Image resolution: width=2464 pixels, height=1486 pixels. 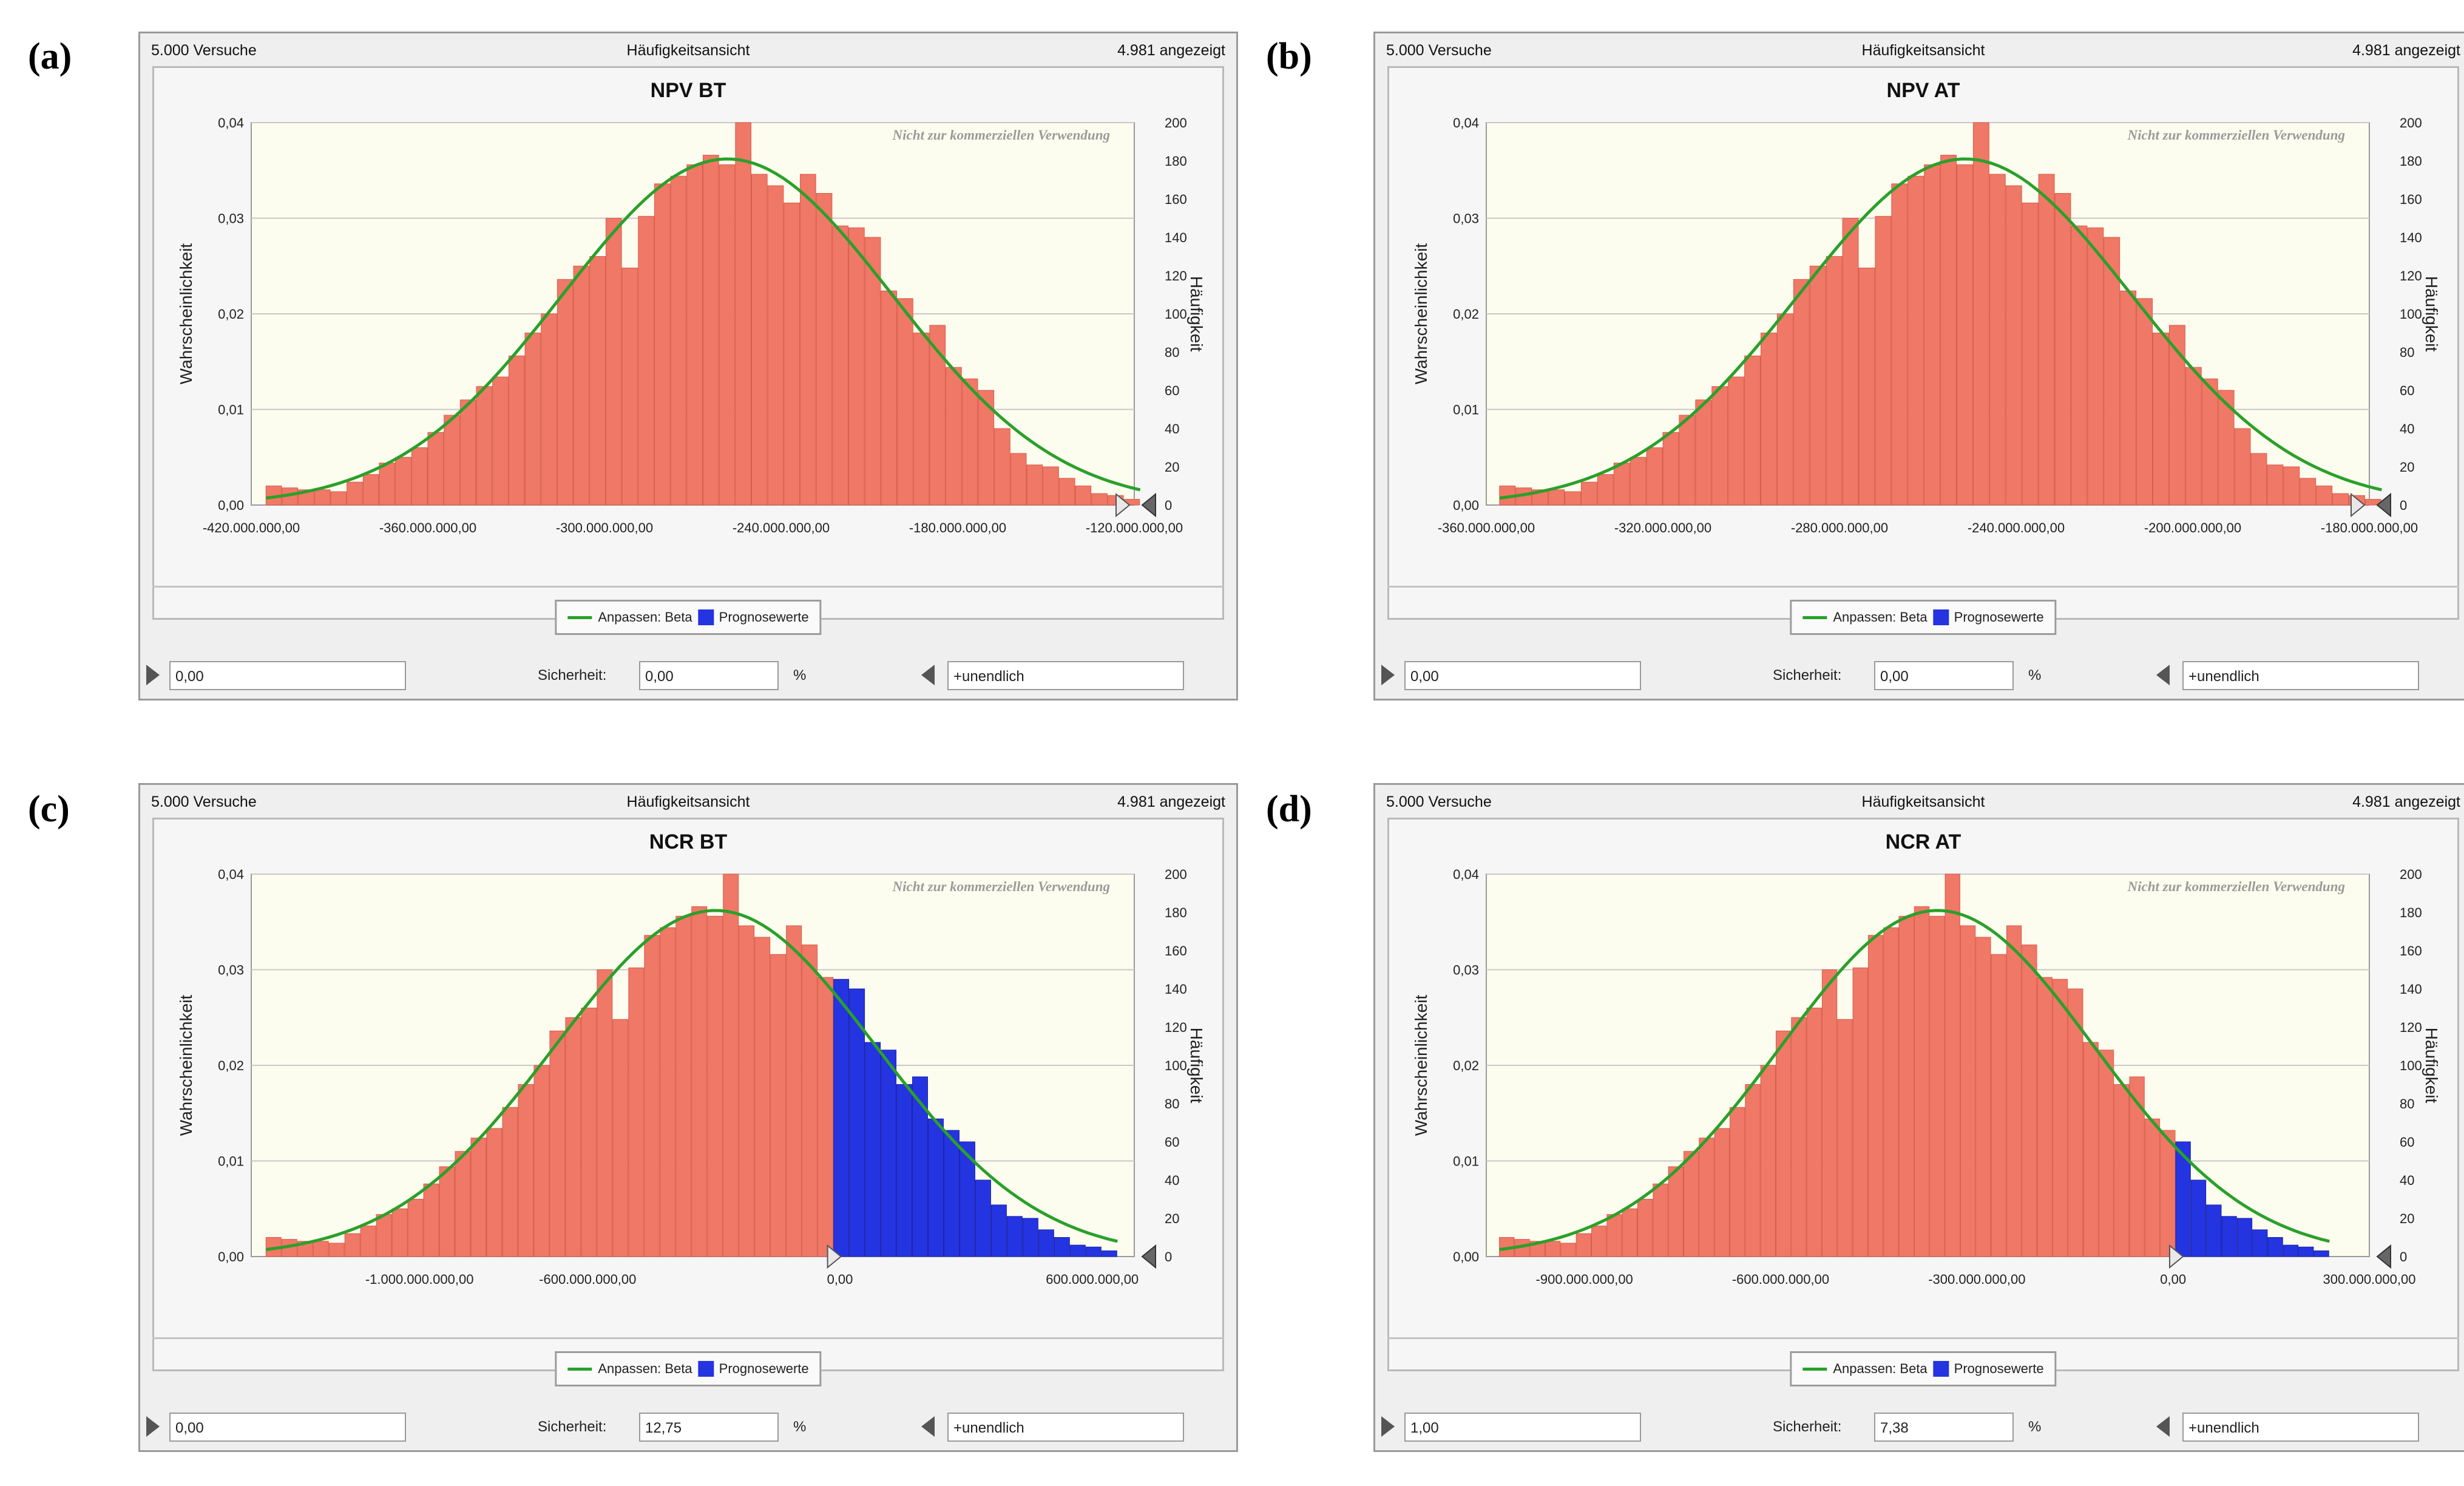 What do you see at coordinates (1172, 390) in the screenshot?
I see `y2-tick-label: 60` at bounding box center [1172, 390].